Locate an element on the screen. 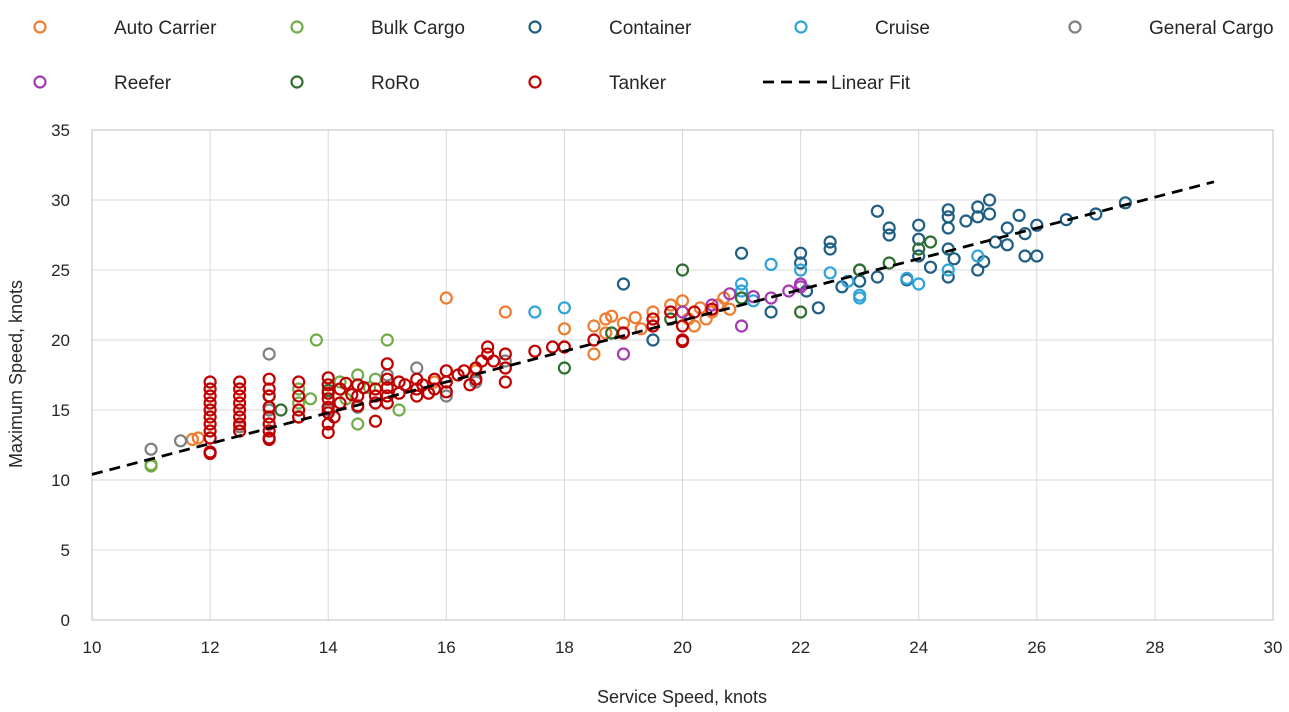 This screenshot has height=712, width=1289. legend-label: Tanker is located at coordinates (638, 83).